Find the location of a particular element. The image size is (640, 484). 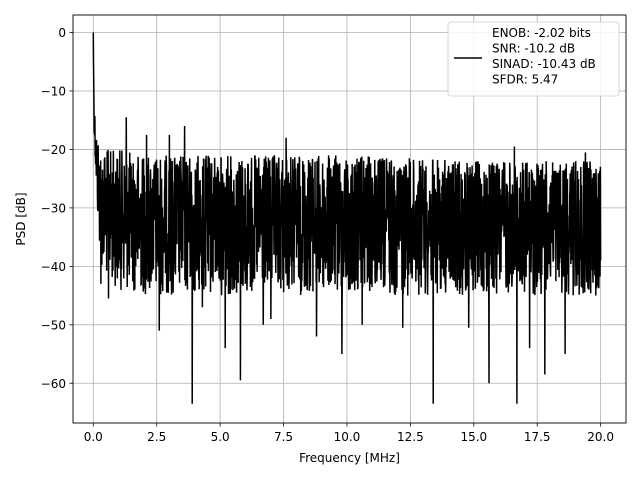

y-tick-label: −30 is located at coordinates (53, 208).